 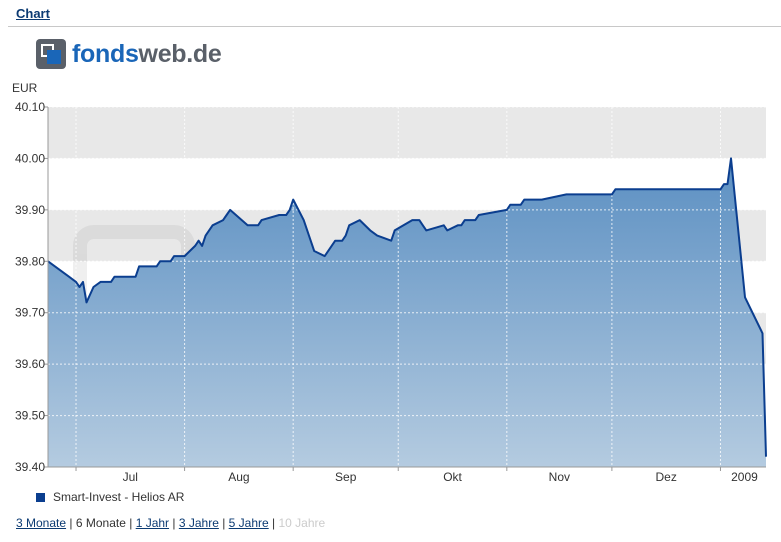 I want to click on y-tick-label: 39.70, so click(x=30, y=313).